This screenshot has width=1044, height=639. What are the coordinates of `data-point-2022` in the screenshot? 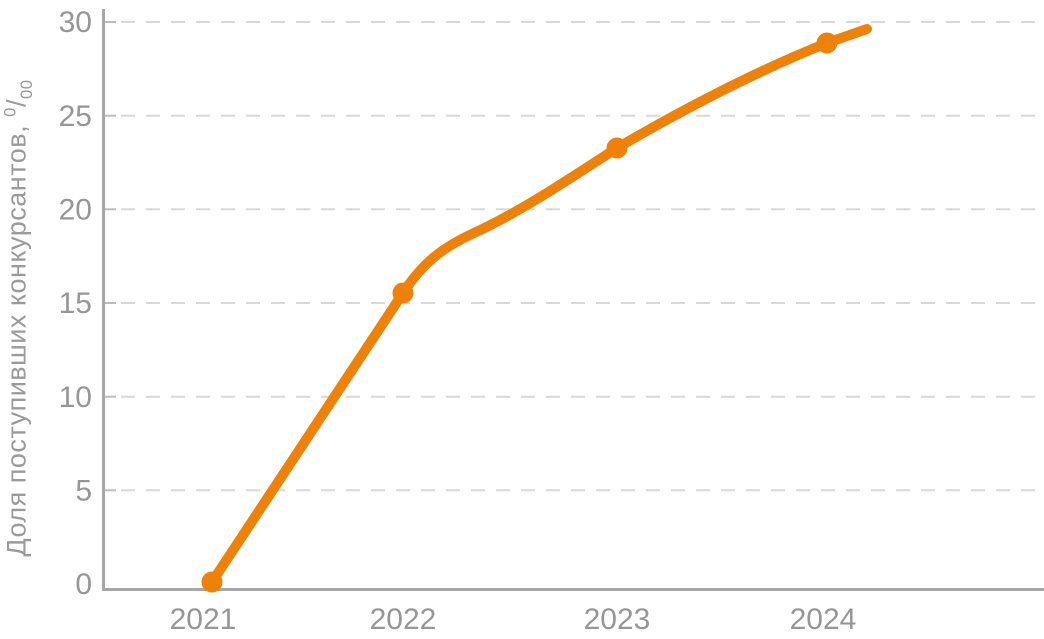 It's located at (403, 293).